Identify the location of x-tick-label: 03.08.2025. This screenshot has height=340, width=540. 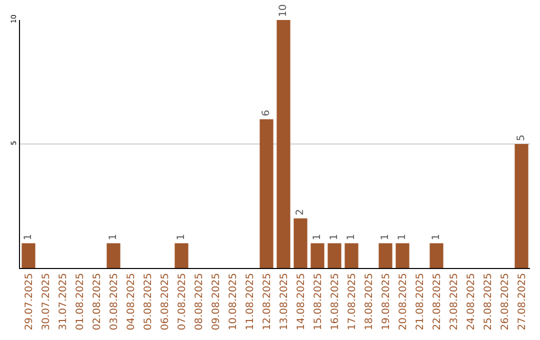
(114, 301).